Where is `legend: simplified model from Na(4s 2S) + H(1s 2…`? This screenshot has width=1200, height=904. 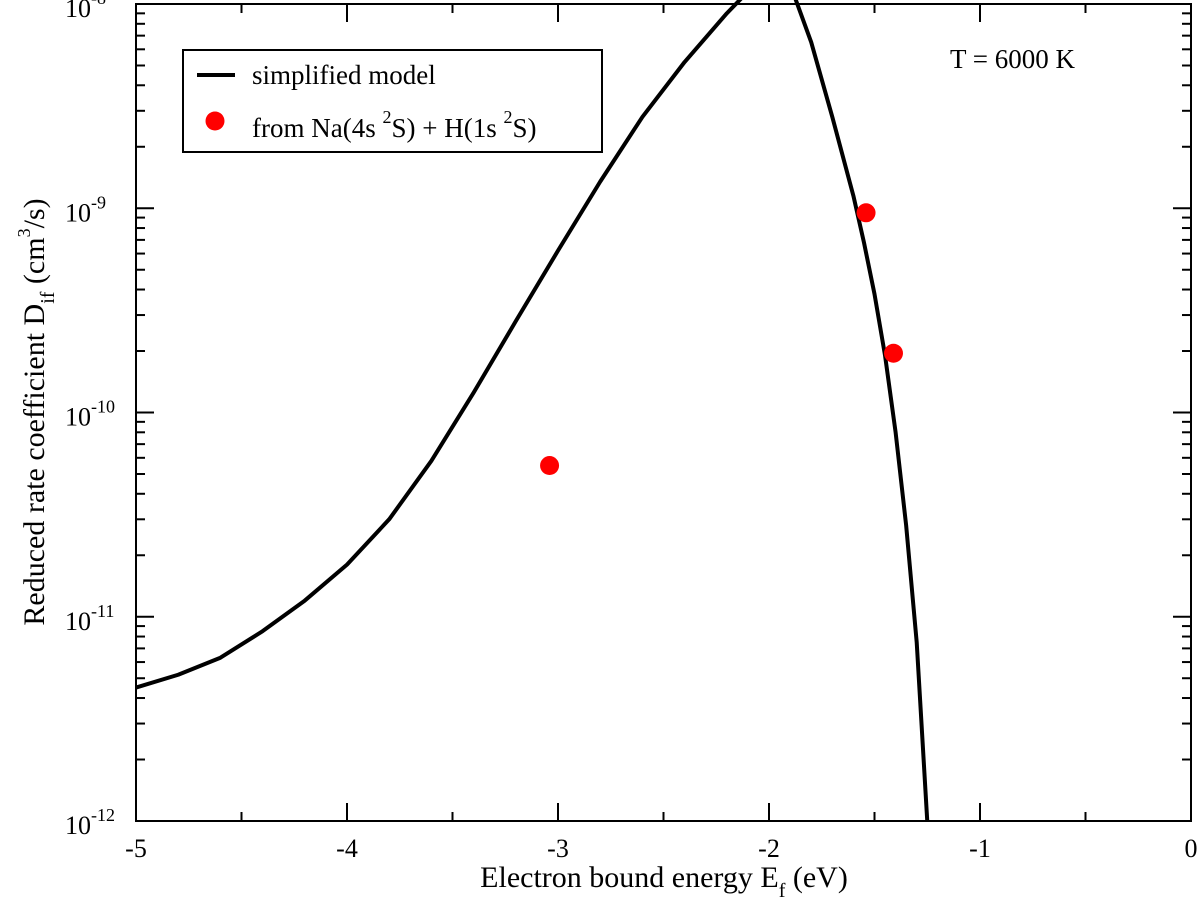 legend: simplified model from Na(4s 2S) + H(1s 2… is located at coordinates (392, 101).